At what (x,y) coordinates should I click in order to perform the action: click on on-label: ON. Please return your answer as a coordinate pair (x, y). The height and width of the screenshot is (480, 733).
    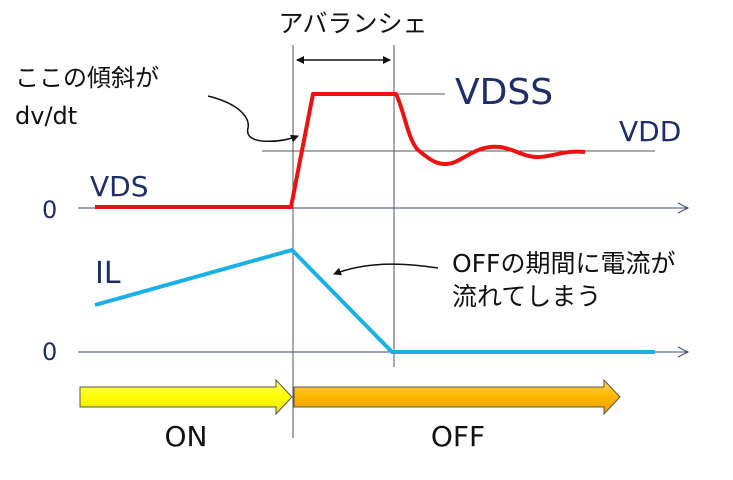
    Looking at the image, I should click on (186, 436).